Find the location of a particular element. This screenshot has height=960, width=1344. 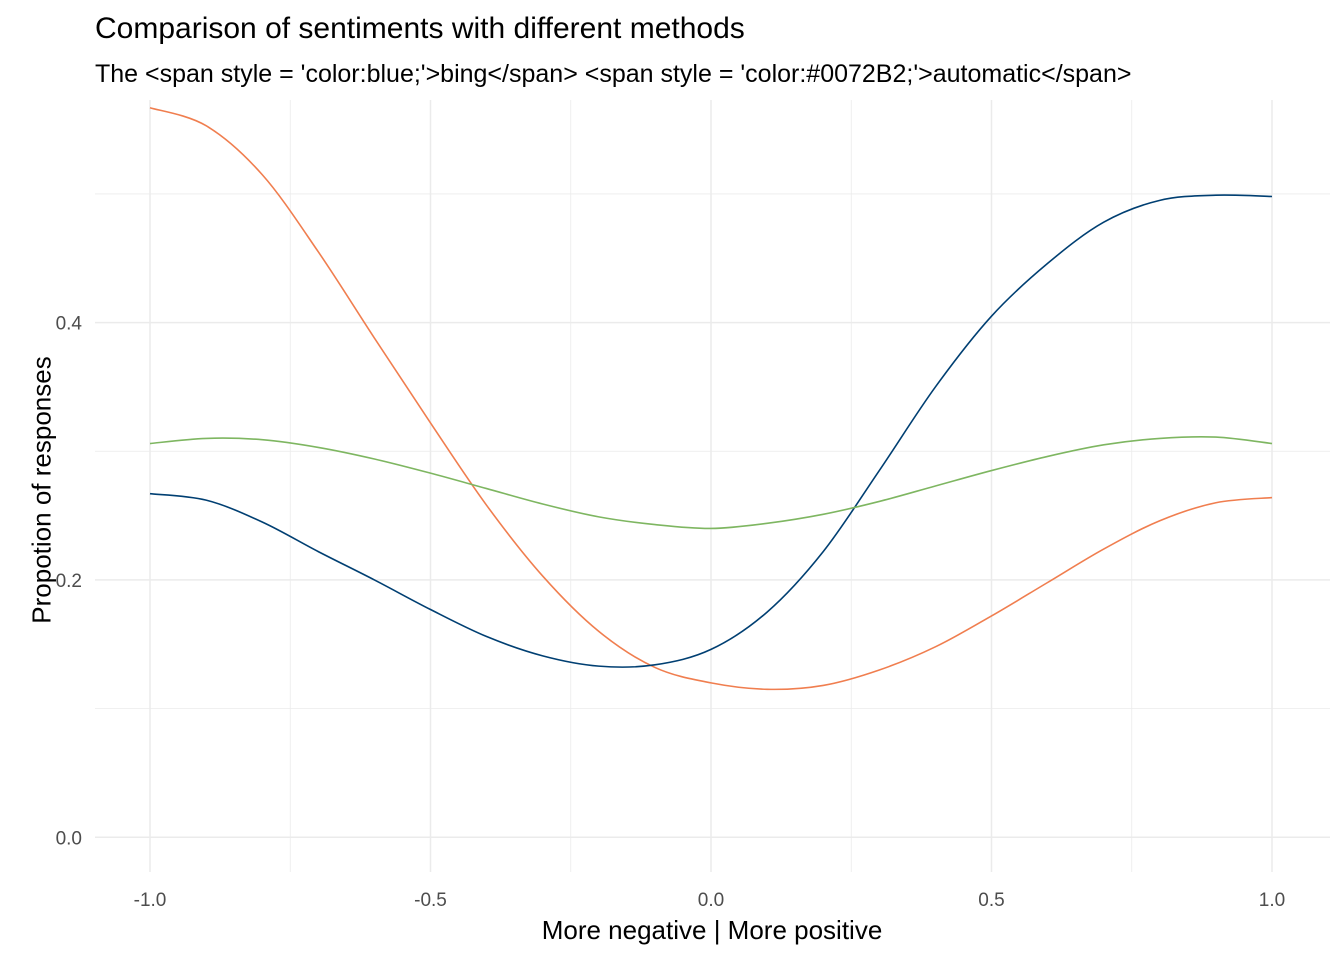

x-axis-ticks: -1.0 -0.5 0.0 0.5 1.0 is located at coordinates (710, 900).